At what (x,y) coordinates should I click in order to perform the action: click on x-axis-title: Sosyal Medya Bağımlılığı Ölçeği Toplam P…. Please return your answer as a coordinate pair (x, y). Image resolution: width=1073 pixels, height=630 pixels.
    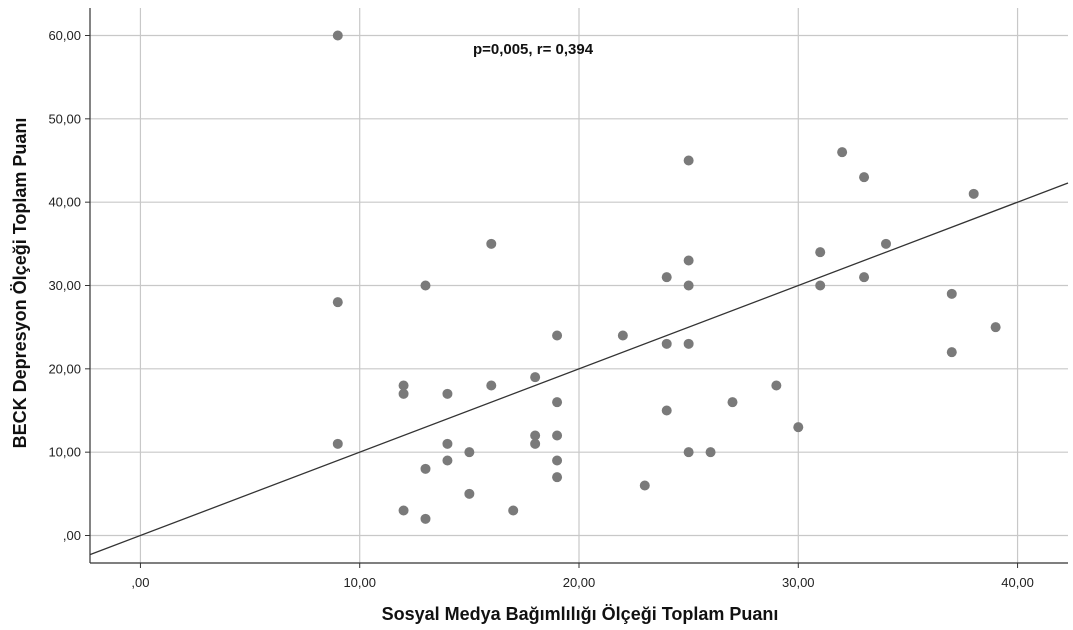
    Looking at the image, I should click on (580, 614).